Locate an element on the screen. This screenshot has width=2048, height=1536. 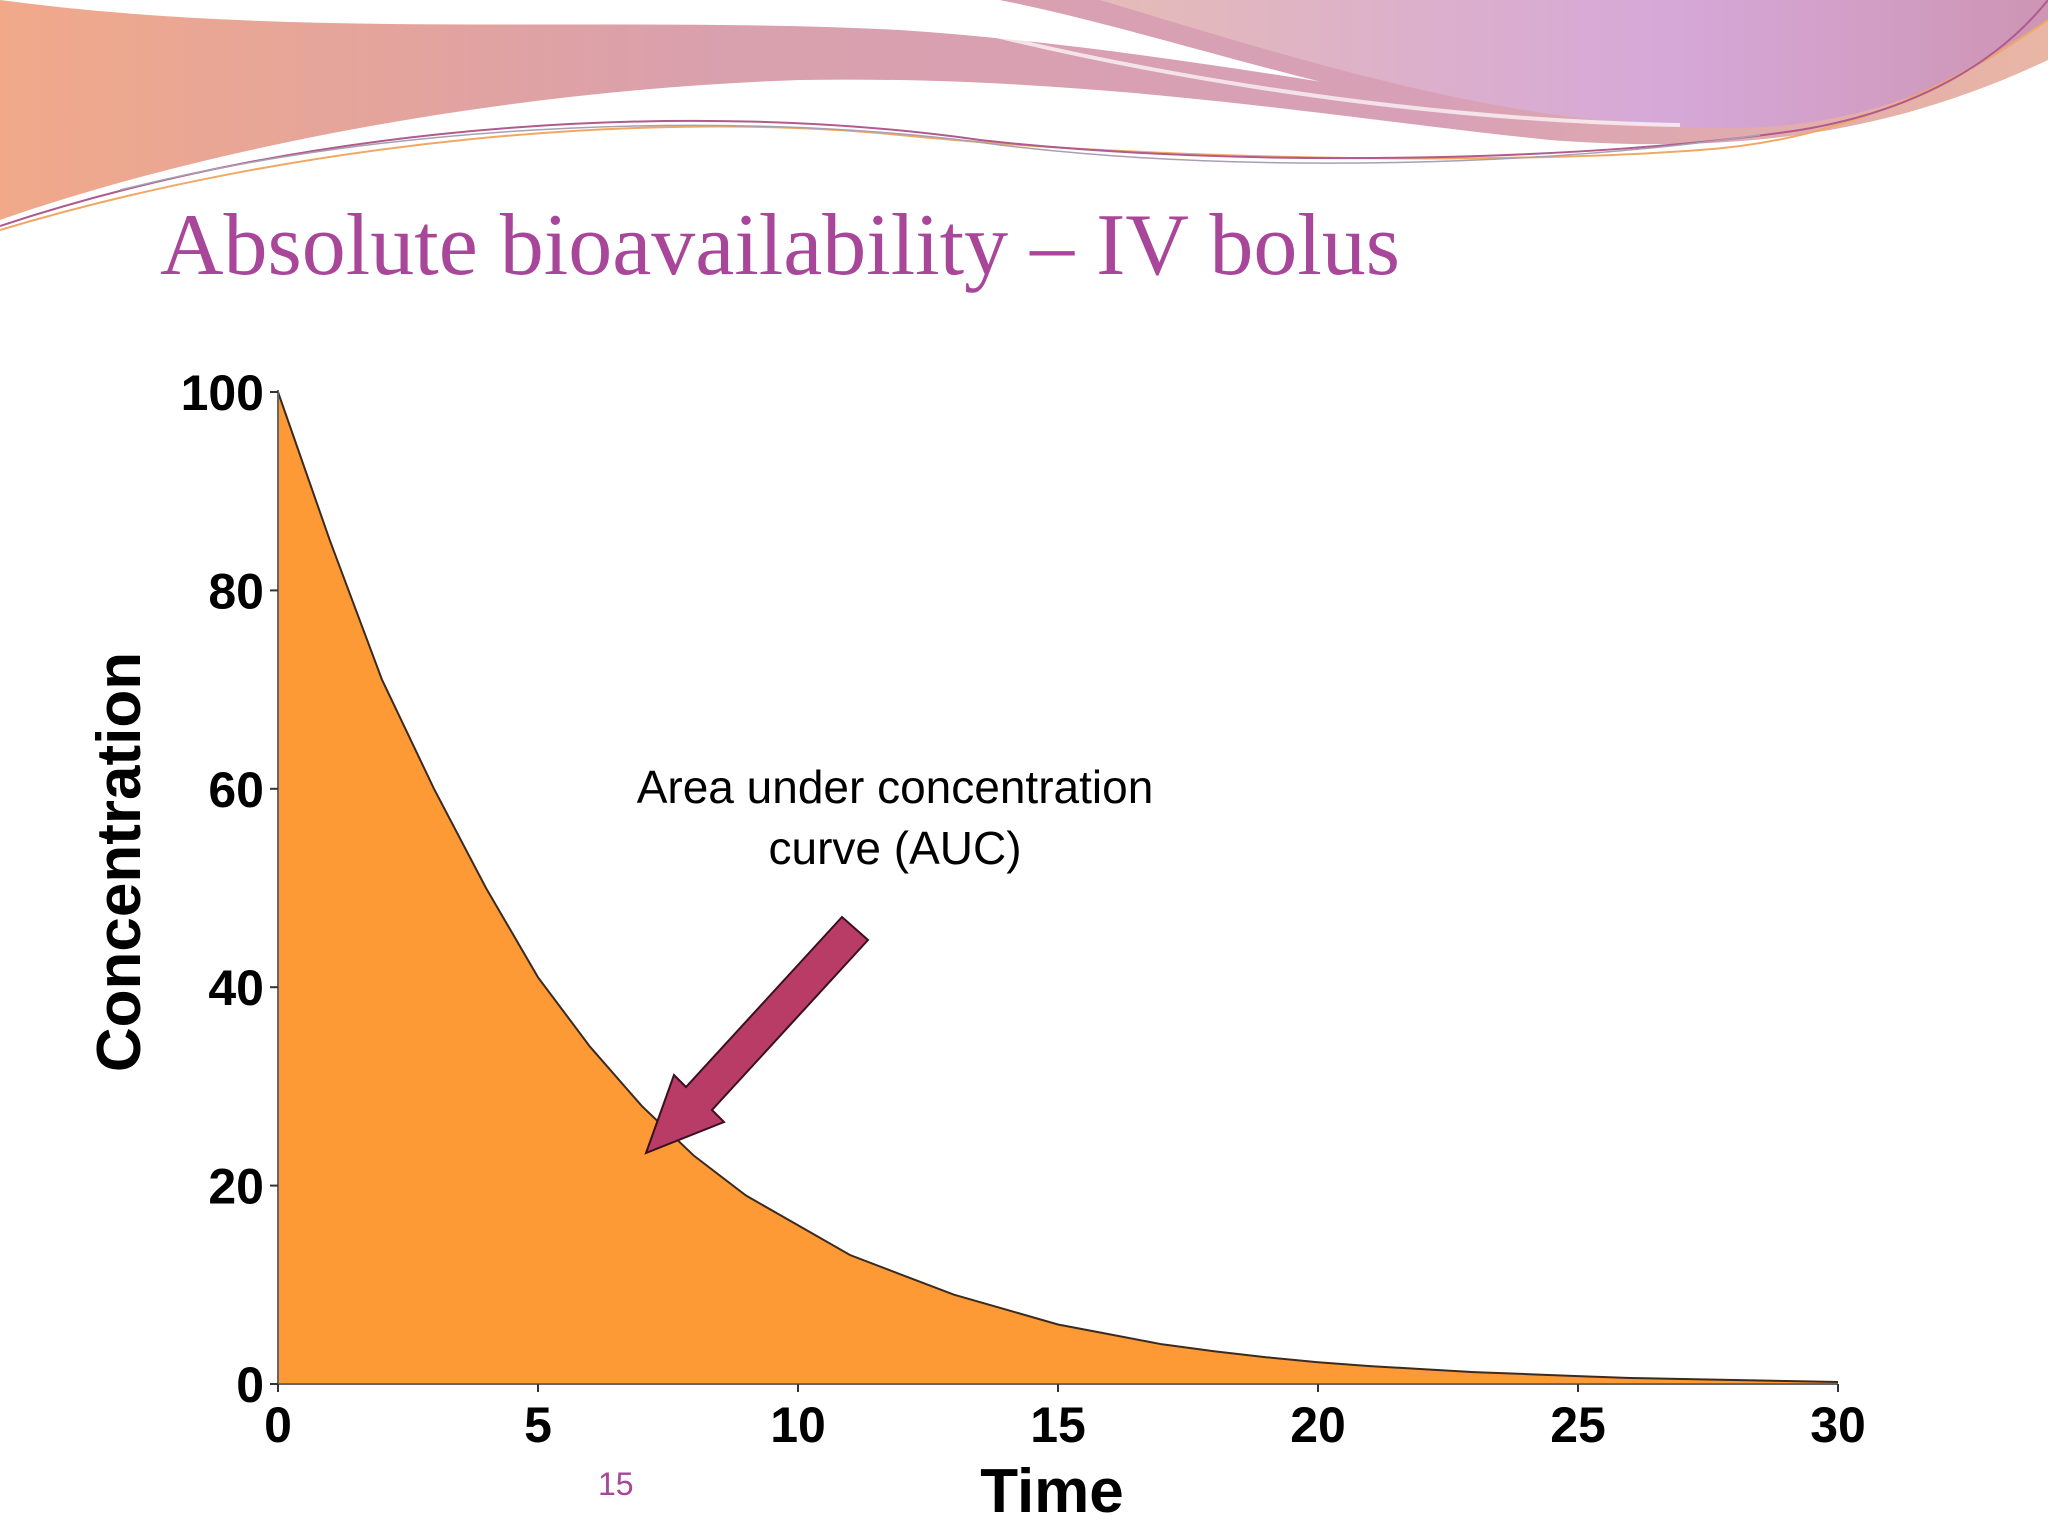
y-tick-label-100: 100 is located at coordinates (222, 393).